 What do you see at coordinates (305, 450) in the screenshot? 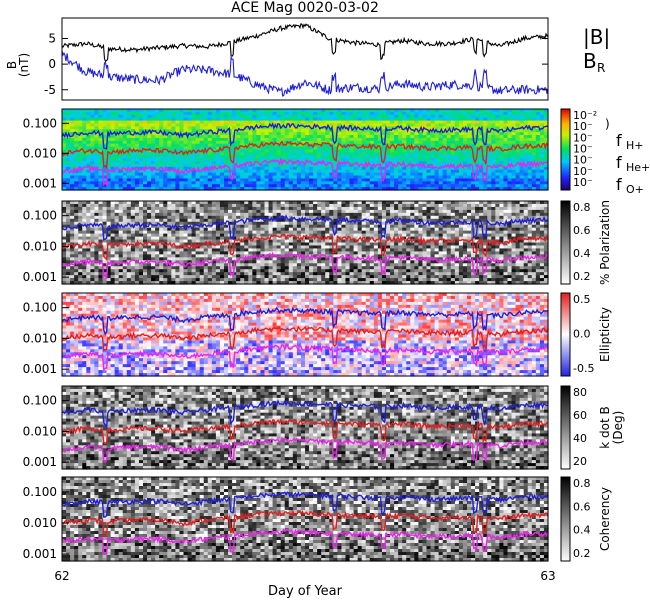
I see `curve-fo-kdotb` at bounding box center [305, 450].